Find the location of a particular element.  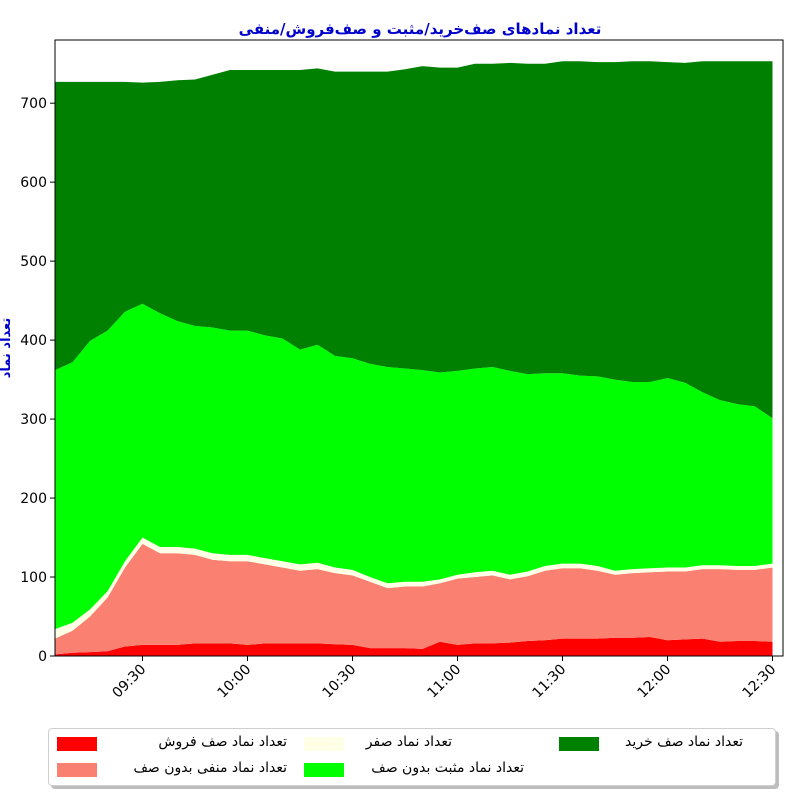

legend-swatch-zero is located at coordinates (324, 744).